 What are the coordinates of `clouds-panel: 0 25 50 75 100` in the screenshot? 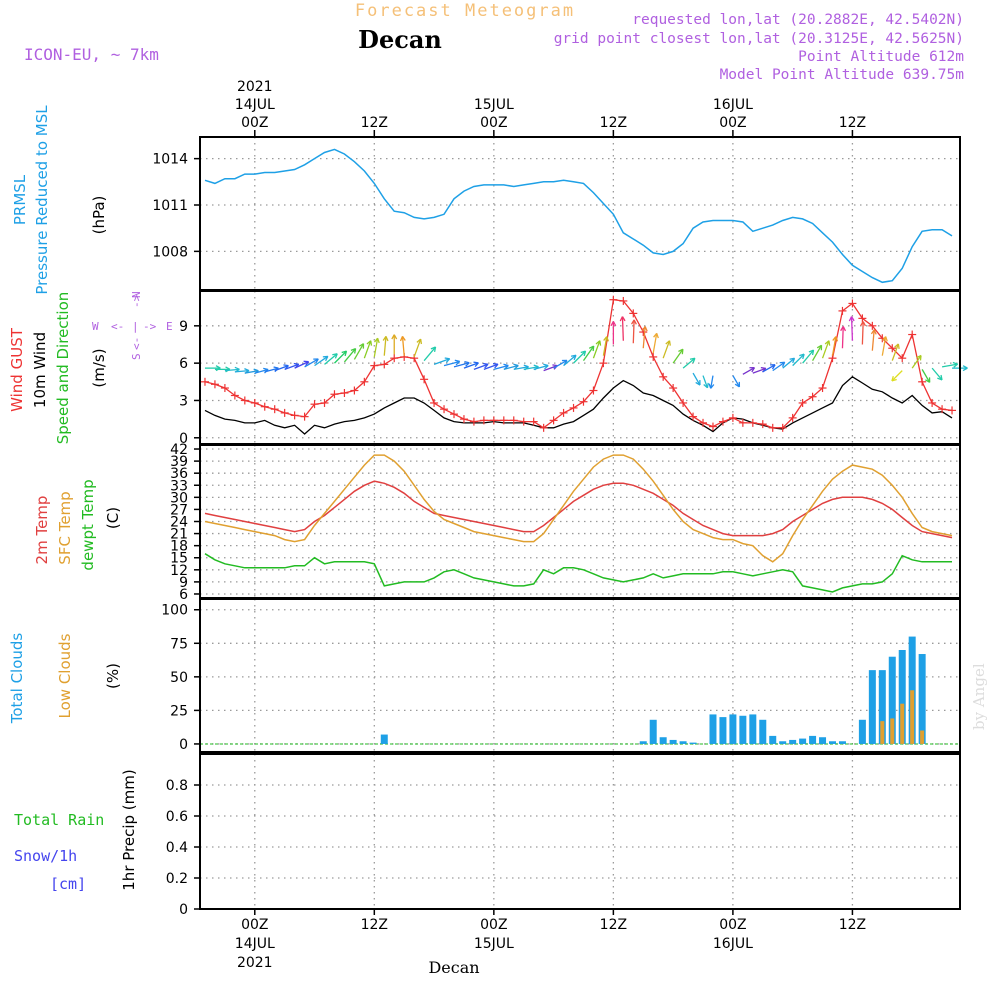 It's located at (560, 676).